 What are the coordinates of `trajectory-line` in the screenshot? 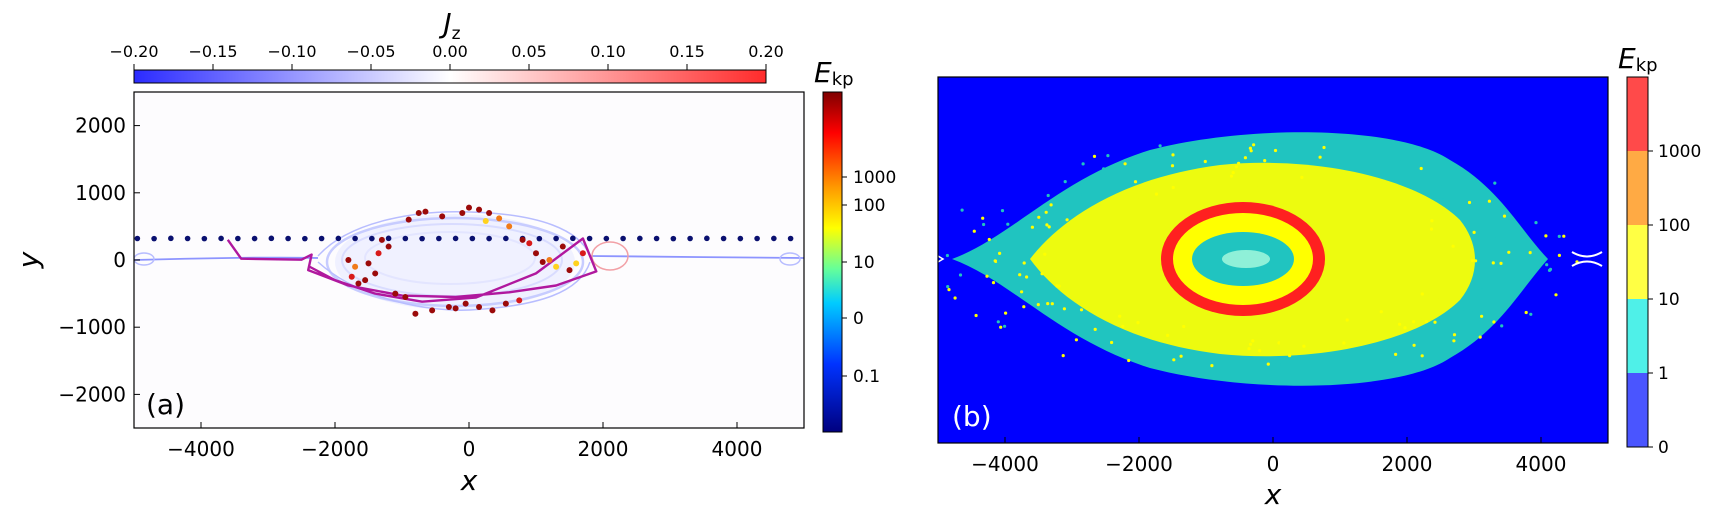 It's located at (412, 270).